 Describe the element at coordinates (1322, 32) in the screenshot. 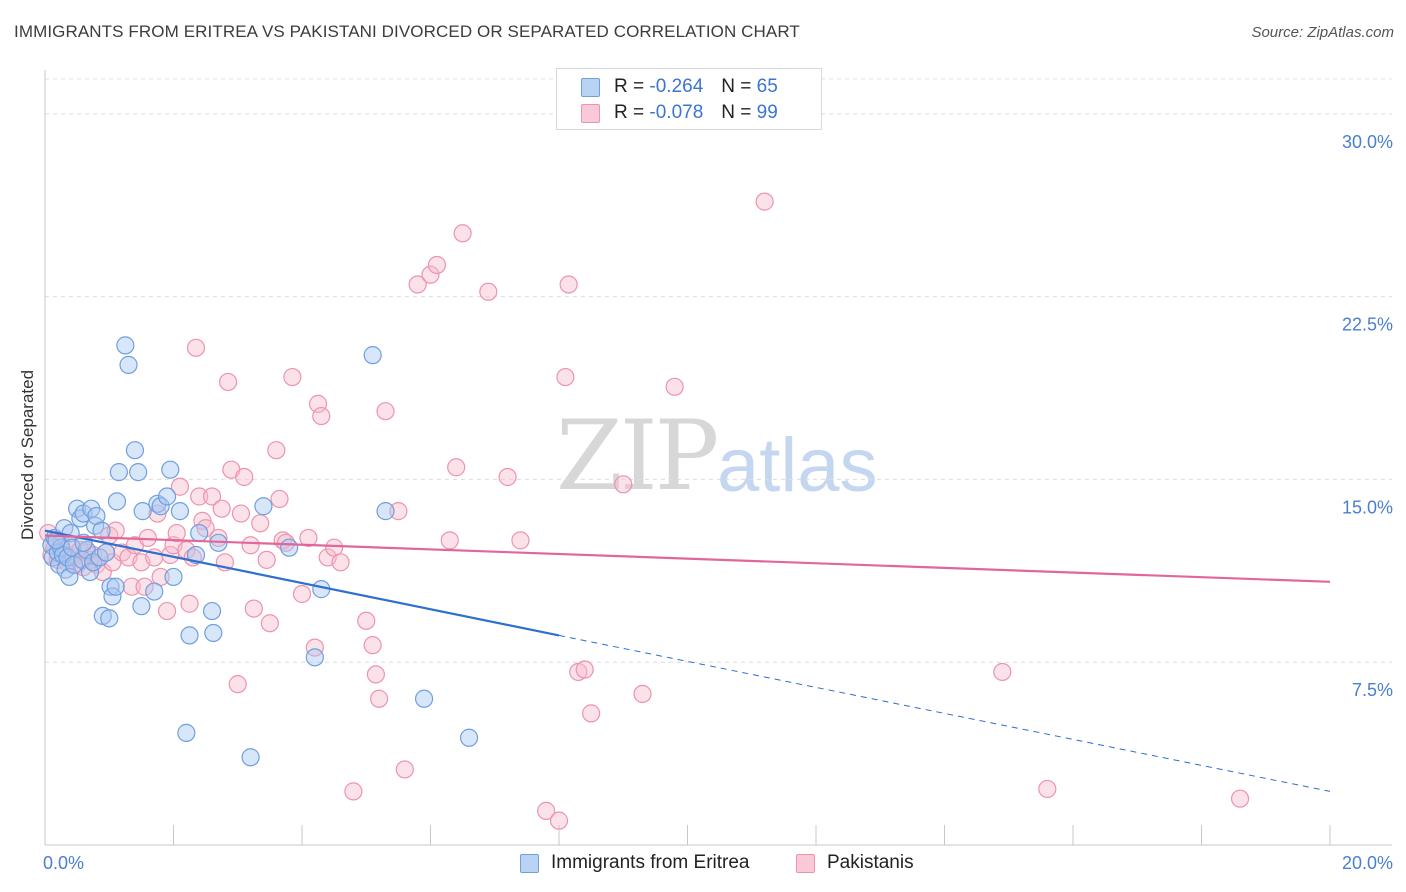

I see `source-label: Source: ZipAtlas.com` at that location.